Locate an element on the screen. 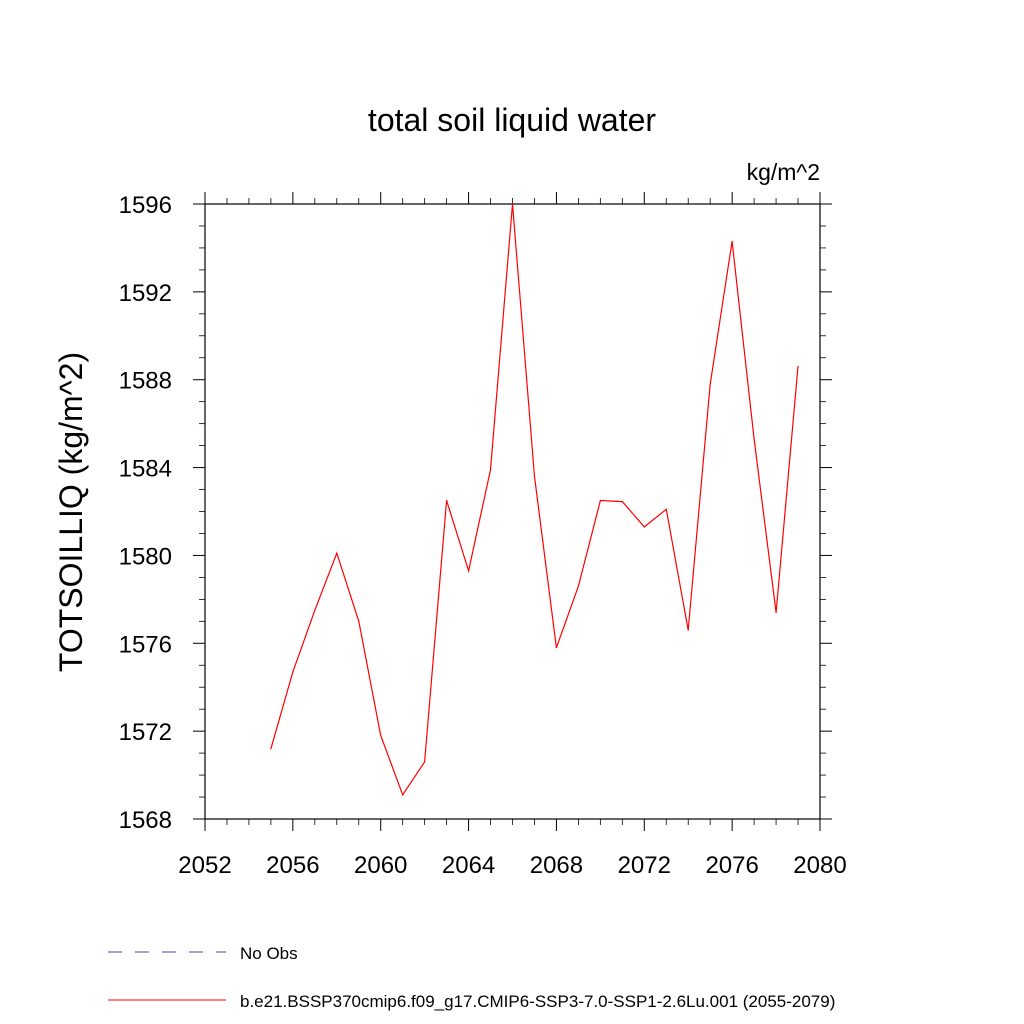 This screenshot has height=1024, width=1024. y-tick-label: 1580 is located at coordinates (145, 556).